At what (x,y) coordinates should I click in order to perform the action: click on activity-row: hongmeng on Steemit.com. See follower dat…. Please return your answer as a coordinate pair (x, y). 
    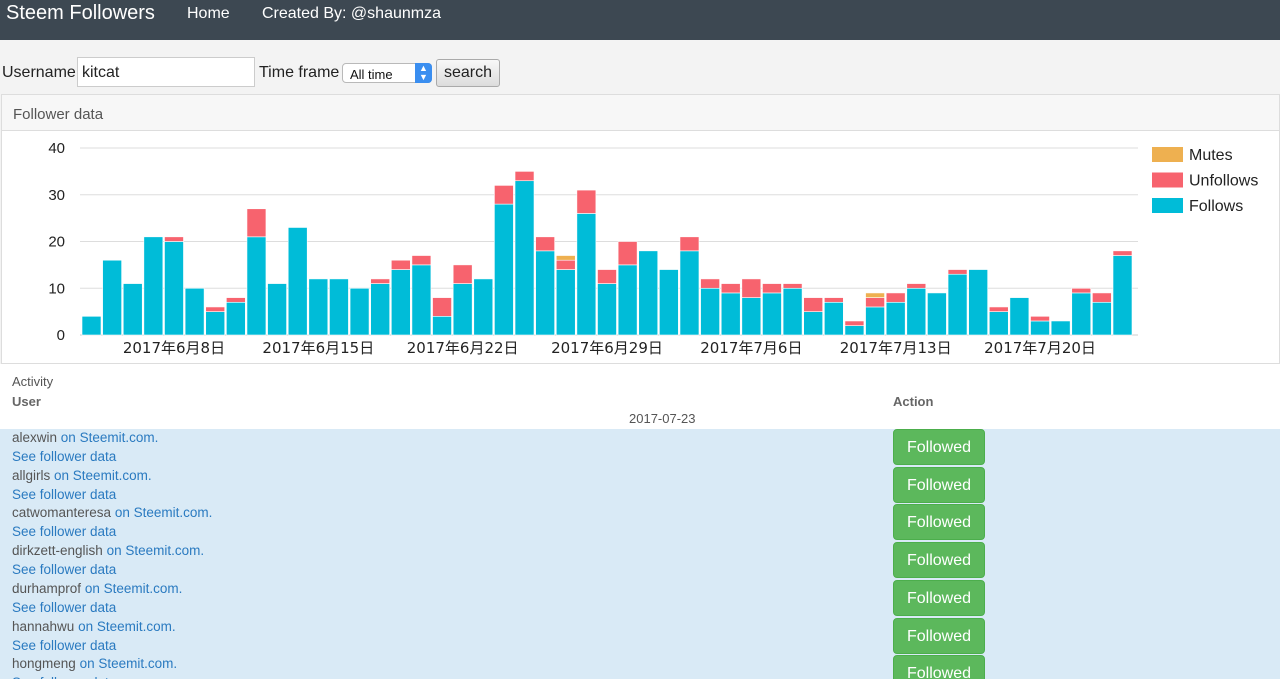
    Looking at the image, I should click on (640, 667).